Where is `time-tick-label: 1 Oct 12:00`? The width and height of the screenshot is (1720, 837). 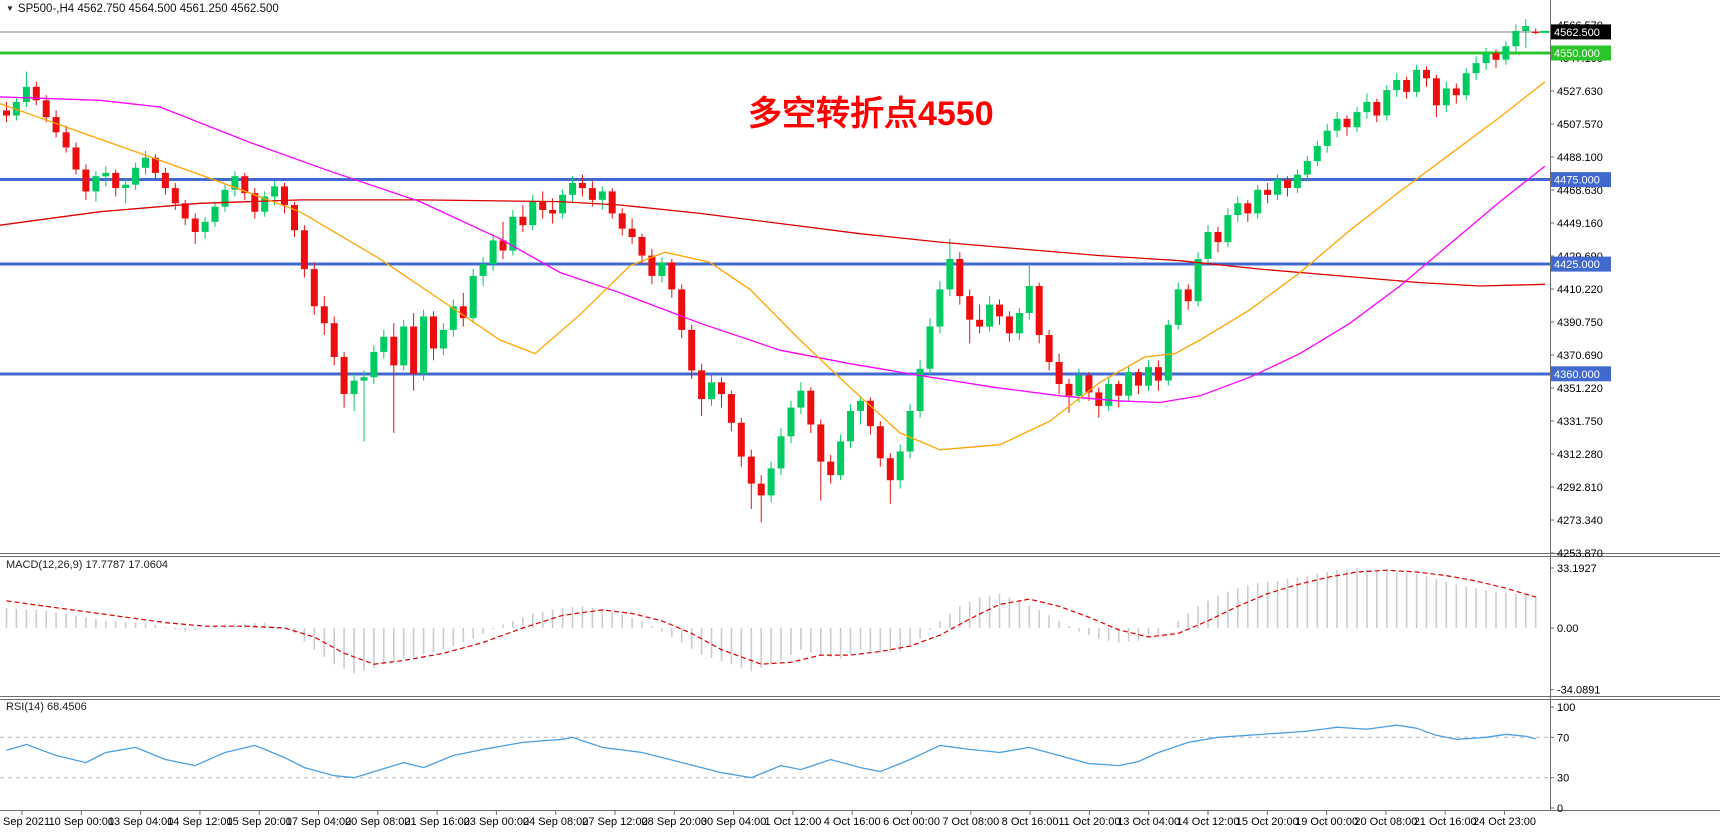
time-tick-label: 1 Oct 12:00 is located at coordinates (792, 822).